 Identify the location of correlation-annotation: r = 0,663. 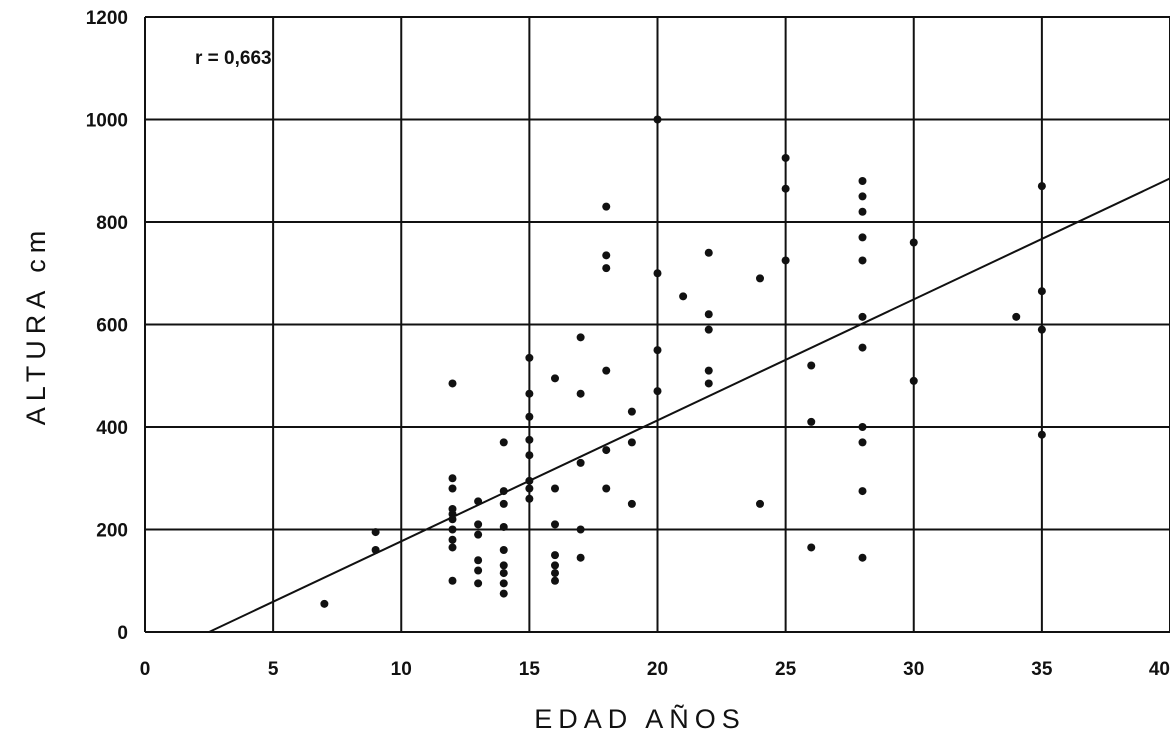
(233, 58).